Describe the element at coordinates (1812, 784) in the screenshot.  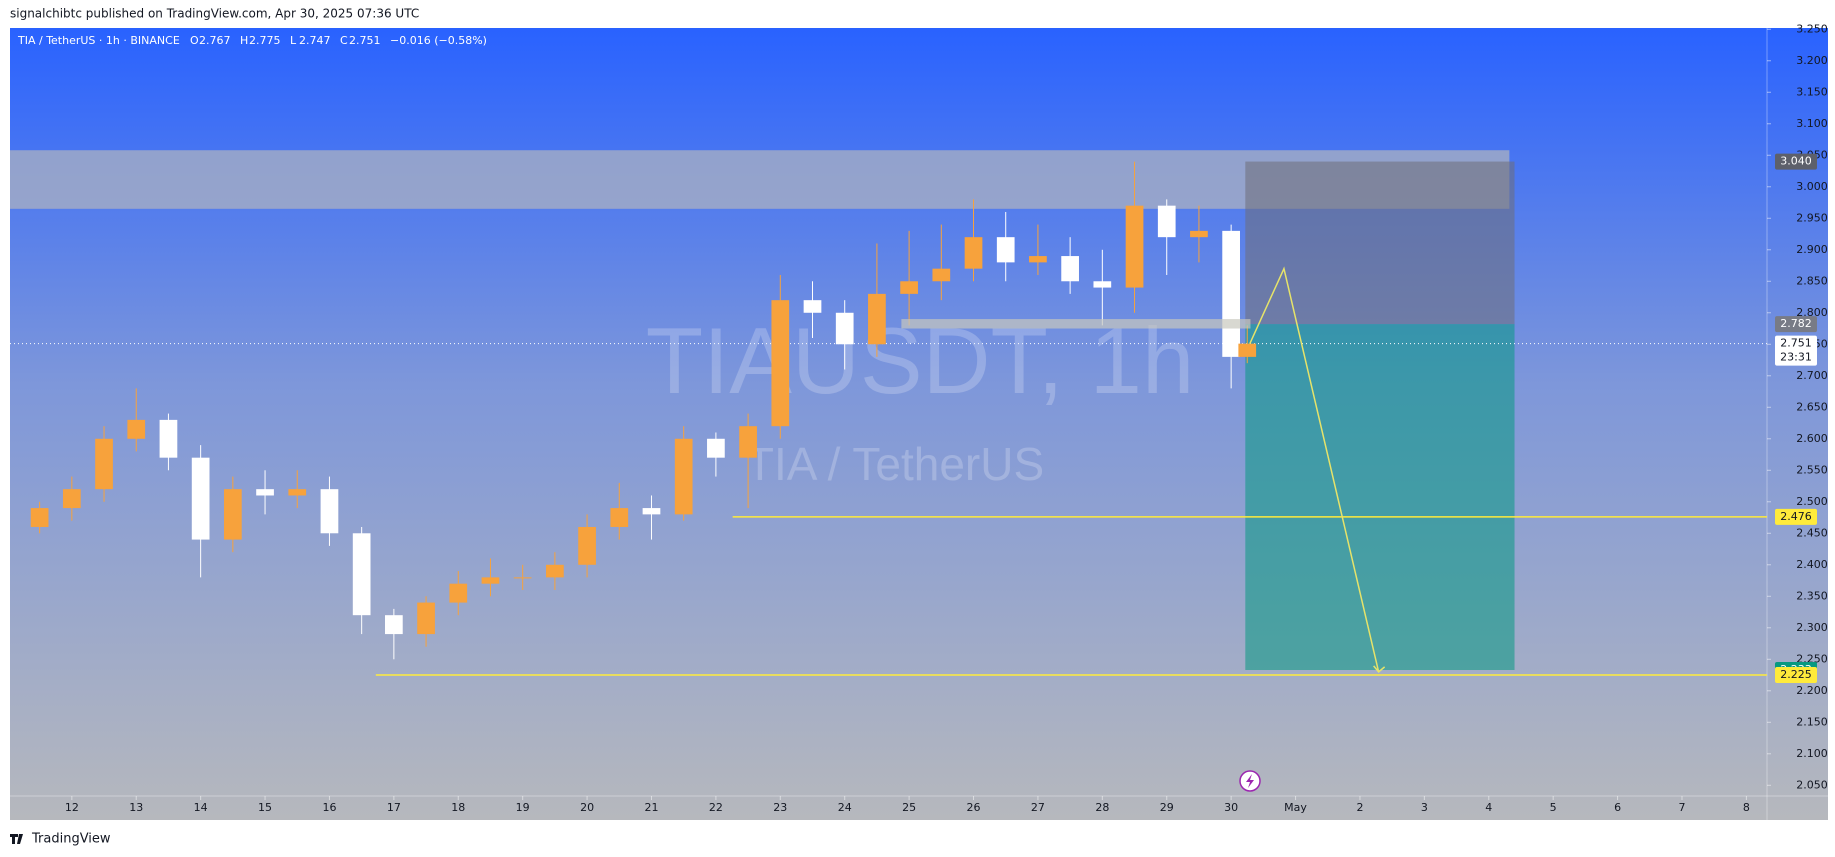
I see `y-tick-label: 2.050` at that location.